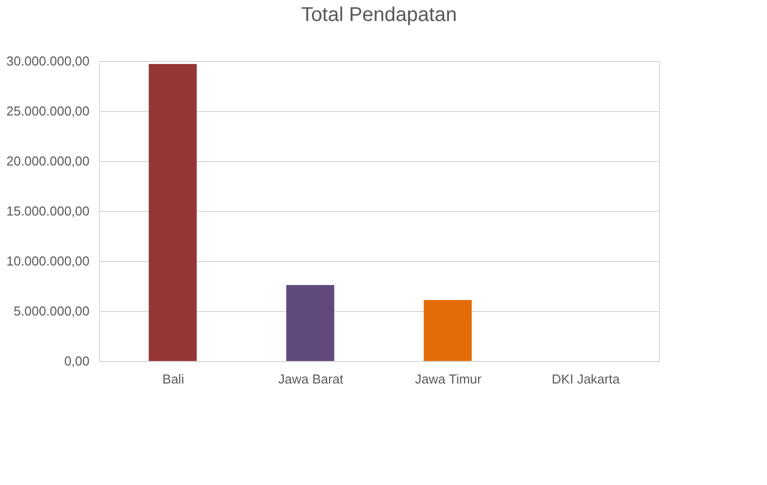 The width and height of the screenshot is (767, 485). I want to click on y-tick-label: 15.000.000,00, so click(48, 211).